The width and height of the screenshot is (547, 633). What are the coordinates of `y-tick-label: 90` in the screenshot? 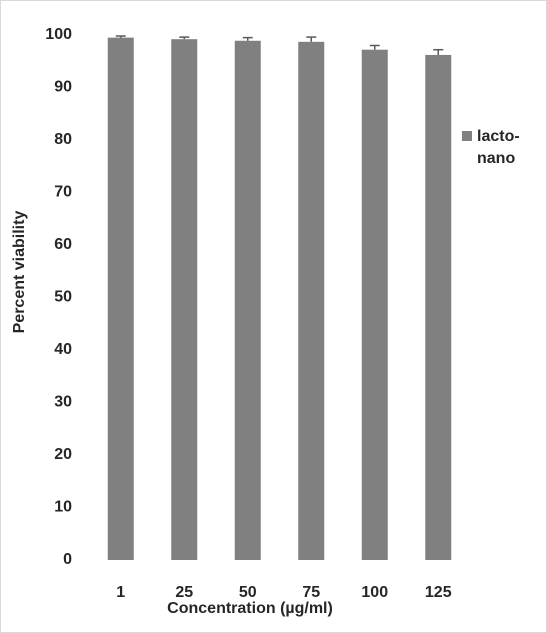 It's located at (63, 87).